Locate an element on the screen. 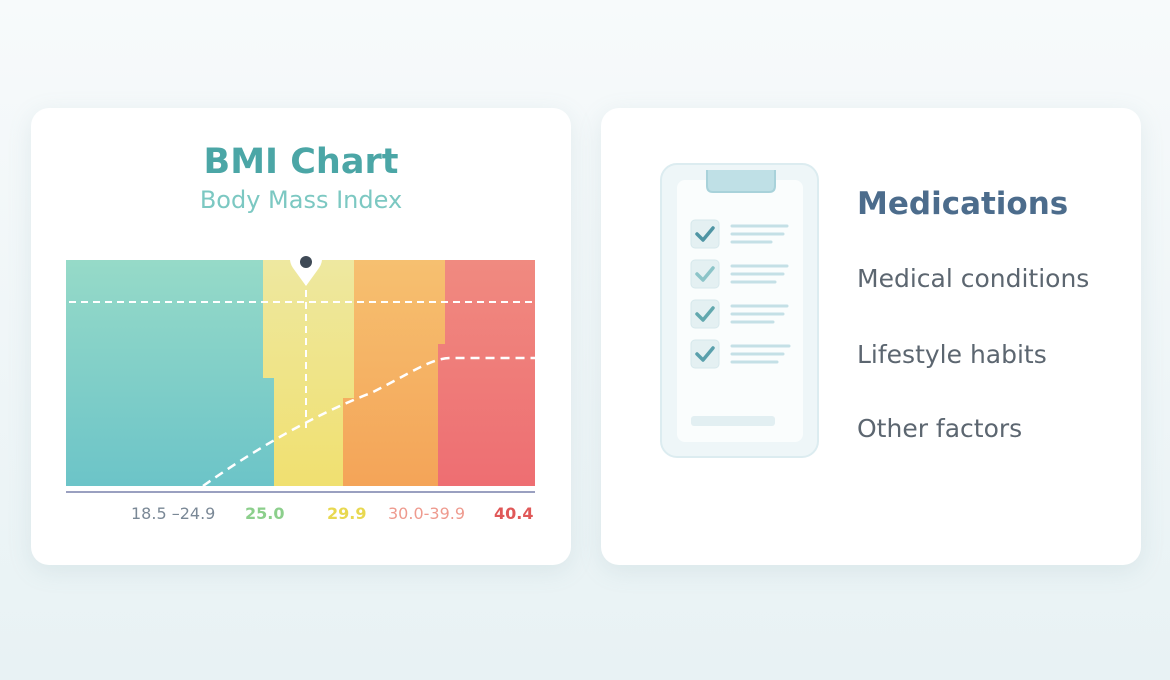  label-25: 25.0 is located at coordinates (265, 513).